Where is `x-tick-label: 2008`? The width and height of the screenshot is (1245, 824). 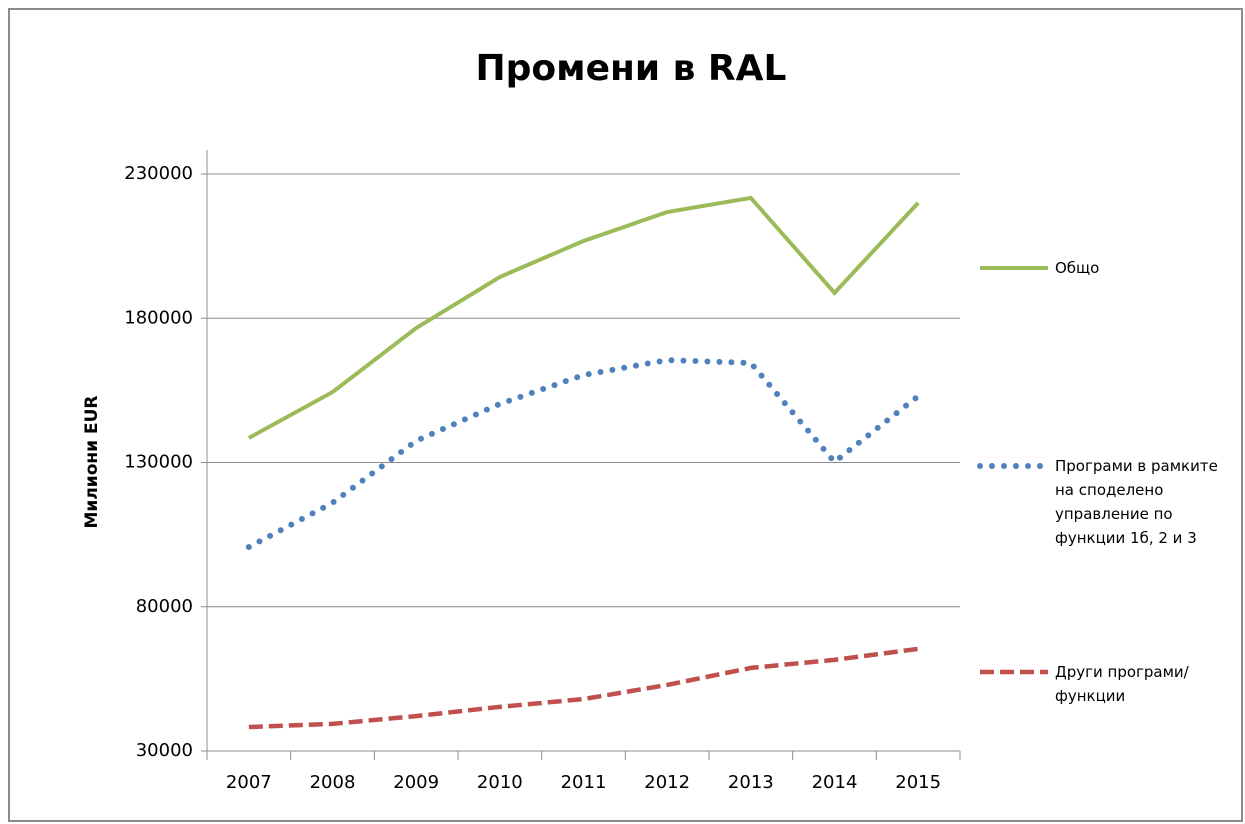 x-tick-label: 2008 is located at coordinates (333, 782).